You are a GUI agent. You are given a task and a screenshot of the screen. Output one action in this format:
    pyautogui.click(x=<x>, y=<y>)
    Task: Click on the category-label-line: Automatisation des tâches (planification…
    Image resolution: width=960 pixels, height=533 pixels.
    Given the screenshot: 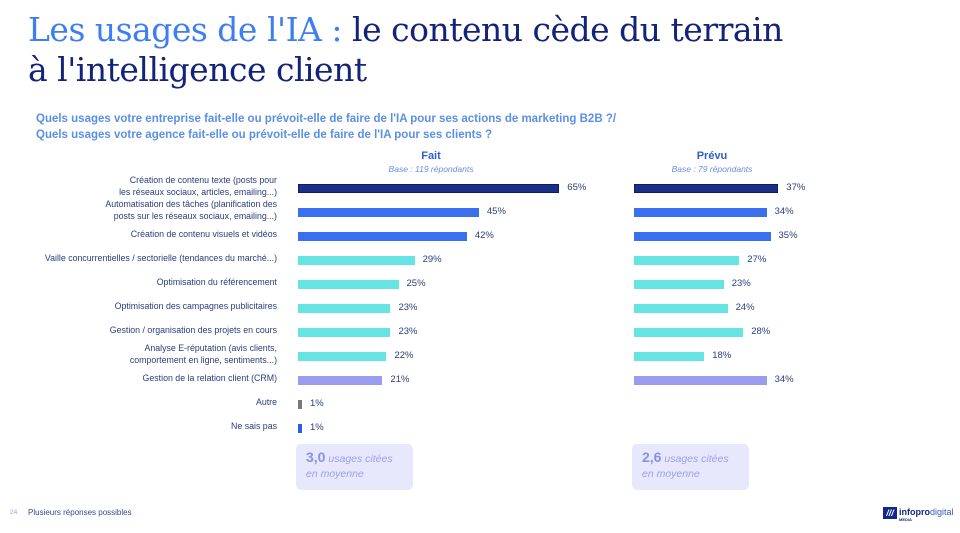 What is the action you would take?
    pyautogui.click(x=191, y=204)
    